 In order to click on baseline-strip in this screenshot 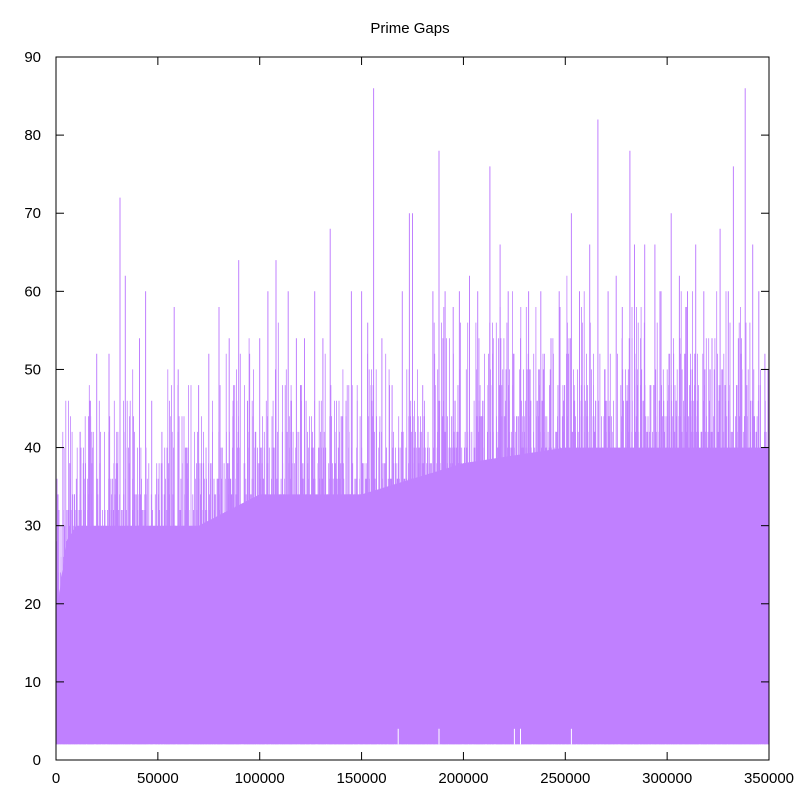, I will do `click(412, 752)`.